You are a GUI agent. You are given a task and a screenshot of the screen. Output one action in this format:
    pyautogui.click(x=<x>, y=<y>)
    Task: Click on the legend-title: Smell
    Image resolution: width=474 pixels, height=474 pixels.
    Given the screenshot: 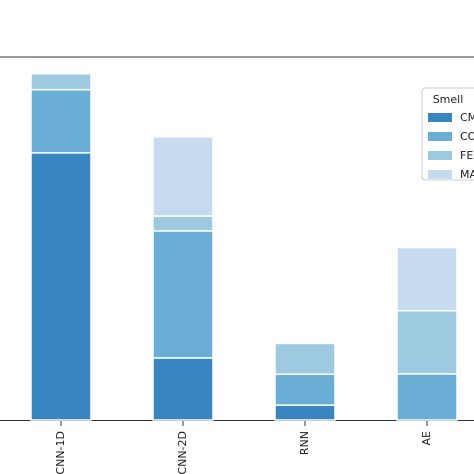 What is the action you would take?
    pyautogui.click(x=448, y=99)
    